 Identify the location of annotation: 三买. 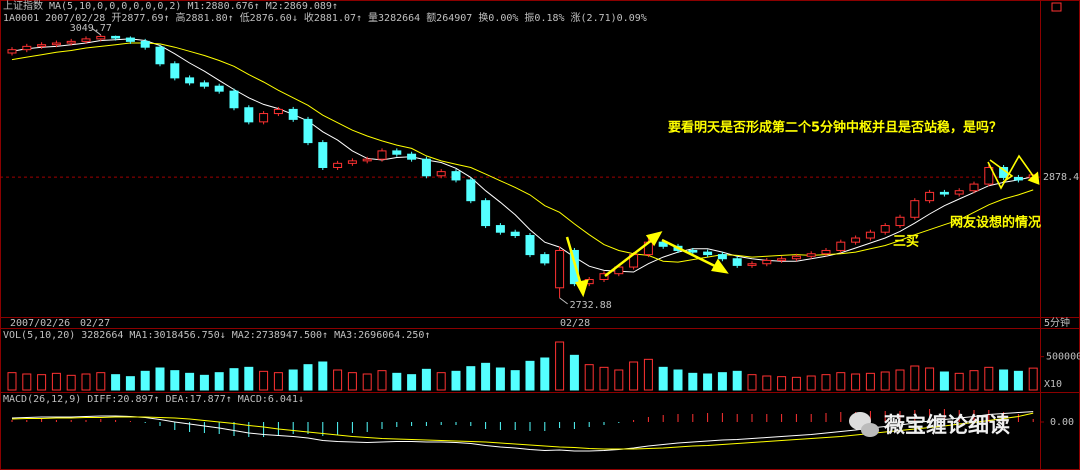
(906, 242).